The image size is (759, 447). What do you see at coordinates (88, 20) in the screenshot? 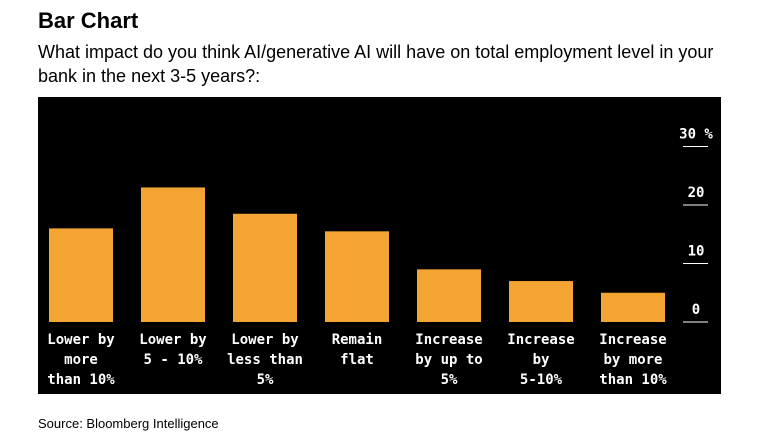
I see `chart-title: Bar Chart` at bounding box center [88, 20].